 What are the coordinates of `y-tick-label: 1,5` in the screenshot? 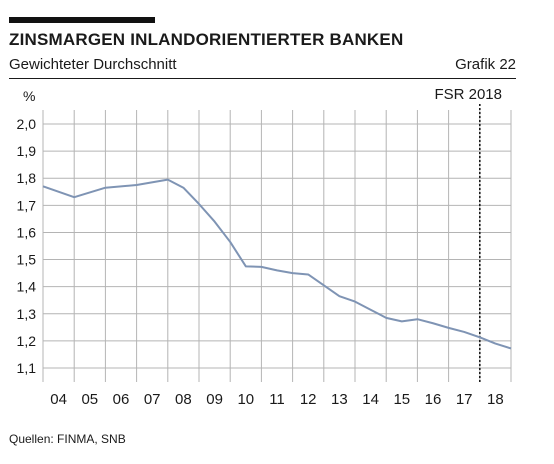 It's located at (27, 260).